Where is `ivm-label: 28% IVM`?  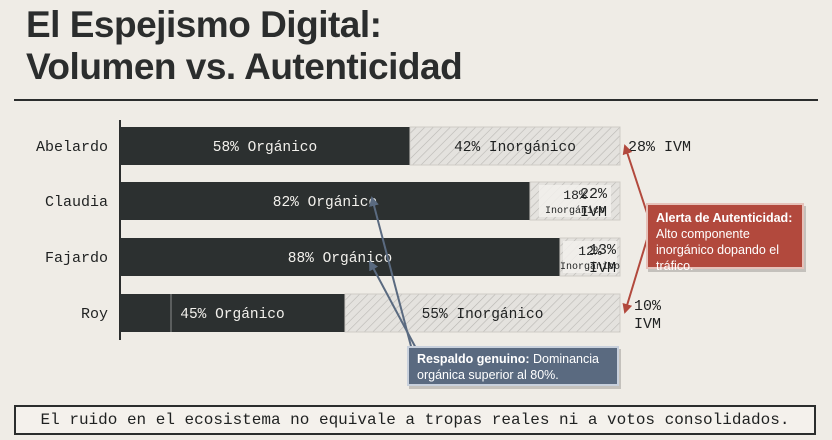 ivm-label: 28% IVM is located at coordinates (659, 147).